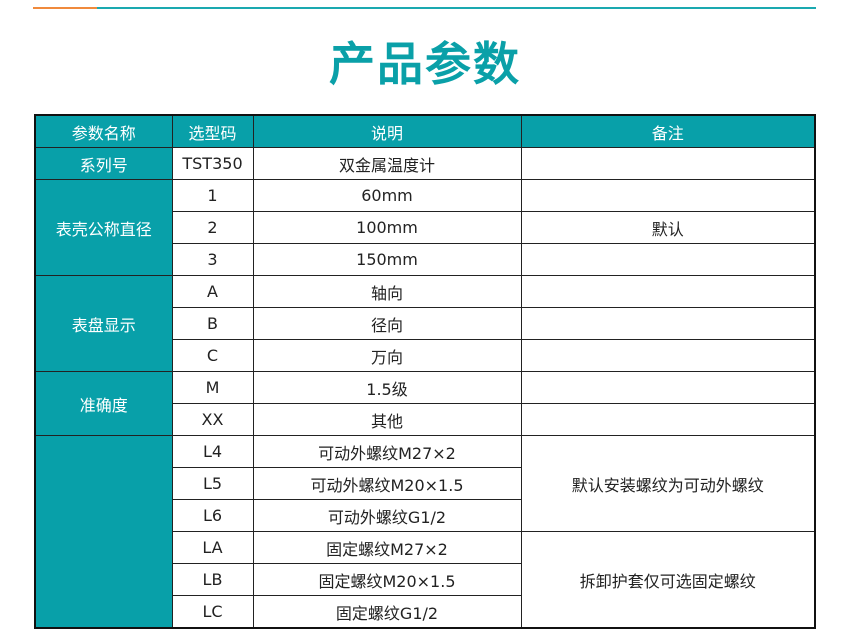  I want to click on table-row: 系列号 TST350 双金属温度计, so click(425, 163).